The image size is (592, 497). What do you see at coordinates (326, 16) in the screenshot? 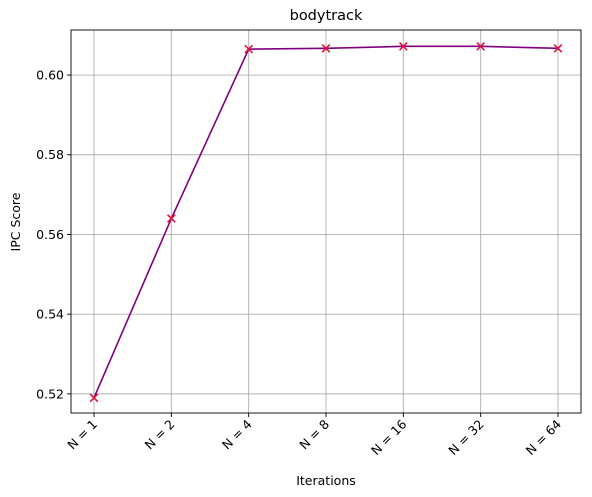
I see `chart-title: bodytrack` at bounding box center [326, 16].